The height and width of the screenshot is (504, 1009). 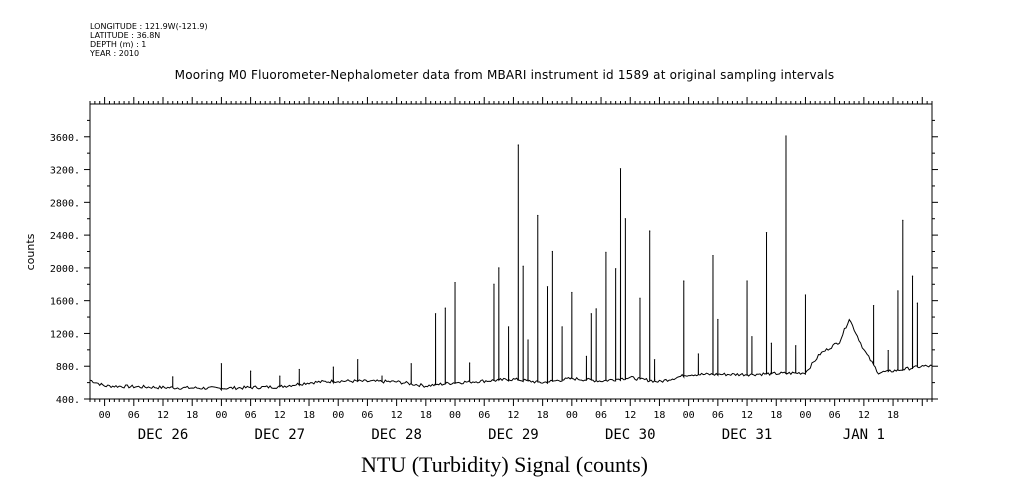 What do you see at coordinates (864, 435) in the screenshot?
I see `day-label: JAN 1` at bounding box center [864, 435].